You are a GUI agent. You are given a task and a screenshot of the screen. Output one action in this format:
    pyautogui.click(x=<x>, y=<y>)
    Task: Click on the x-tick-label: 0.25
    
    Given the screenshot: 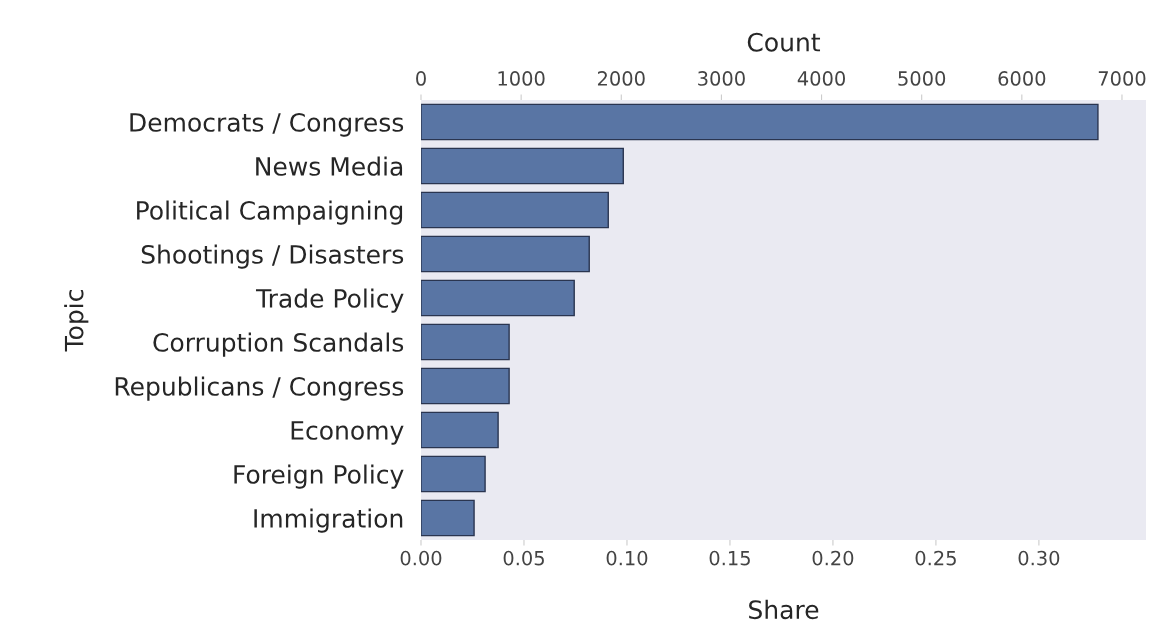 What is the action you would take?
    pyautogui.click(x=935, y=558)
    